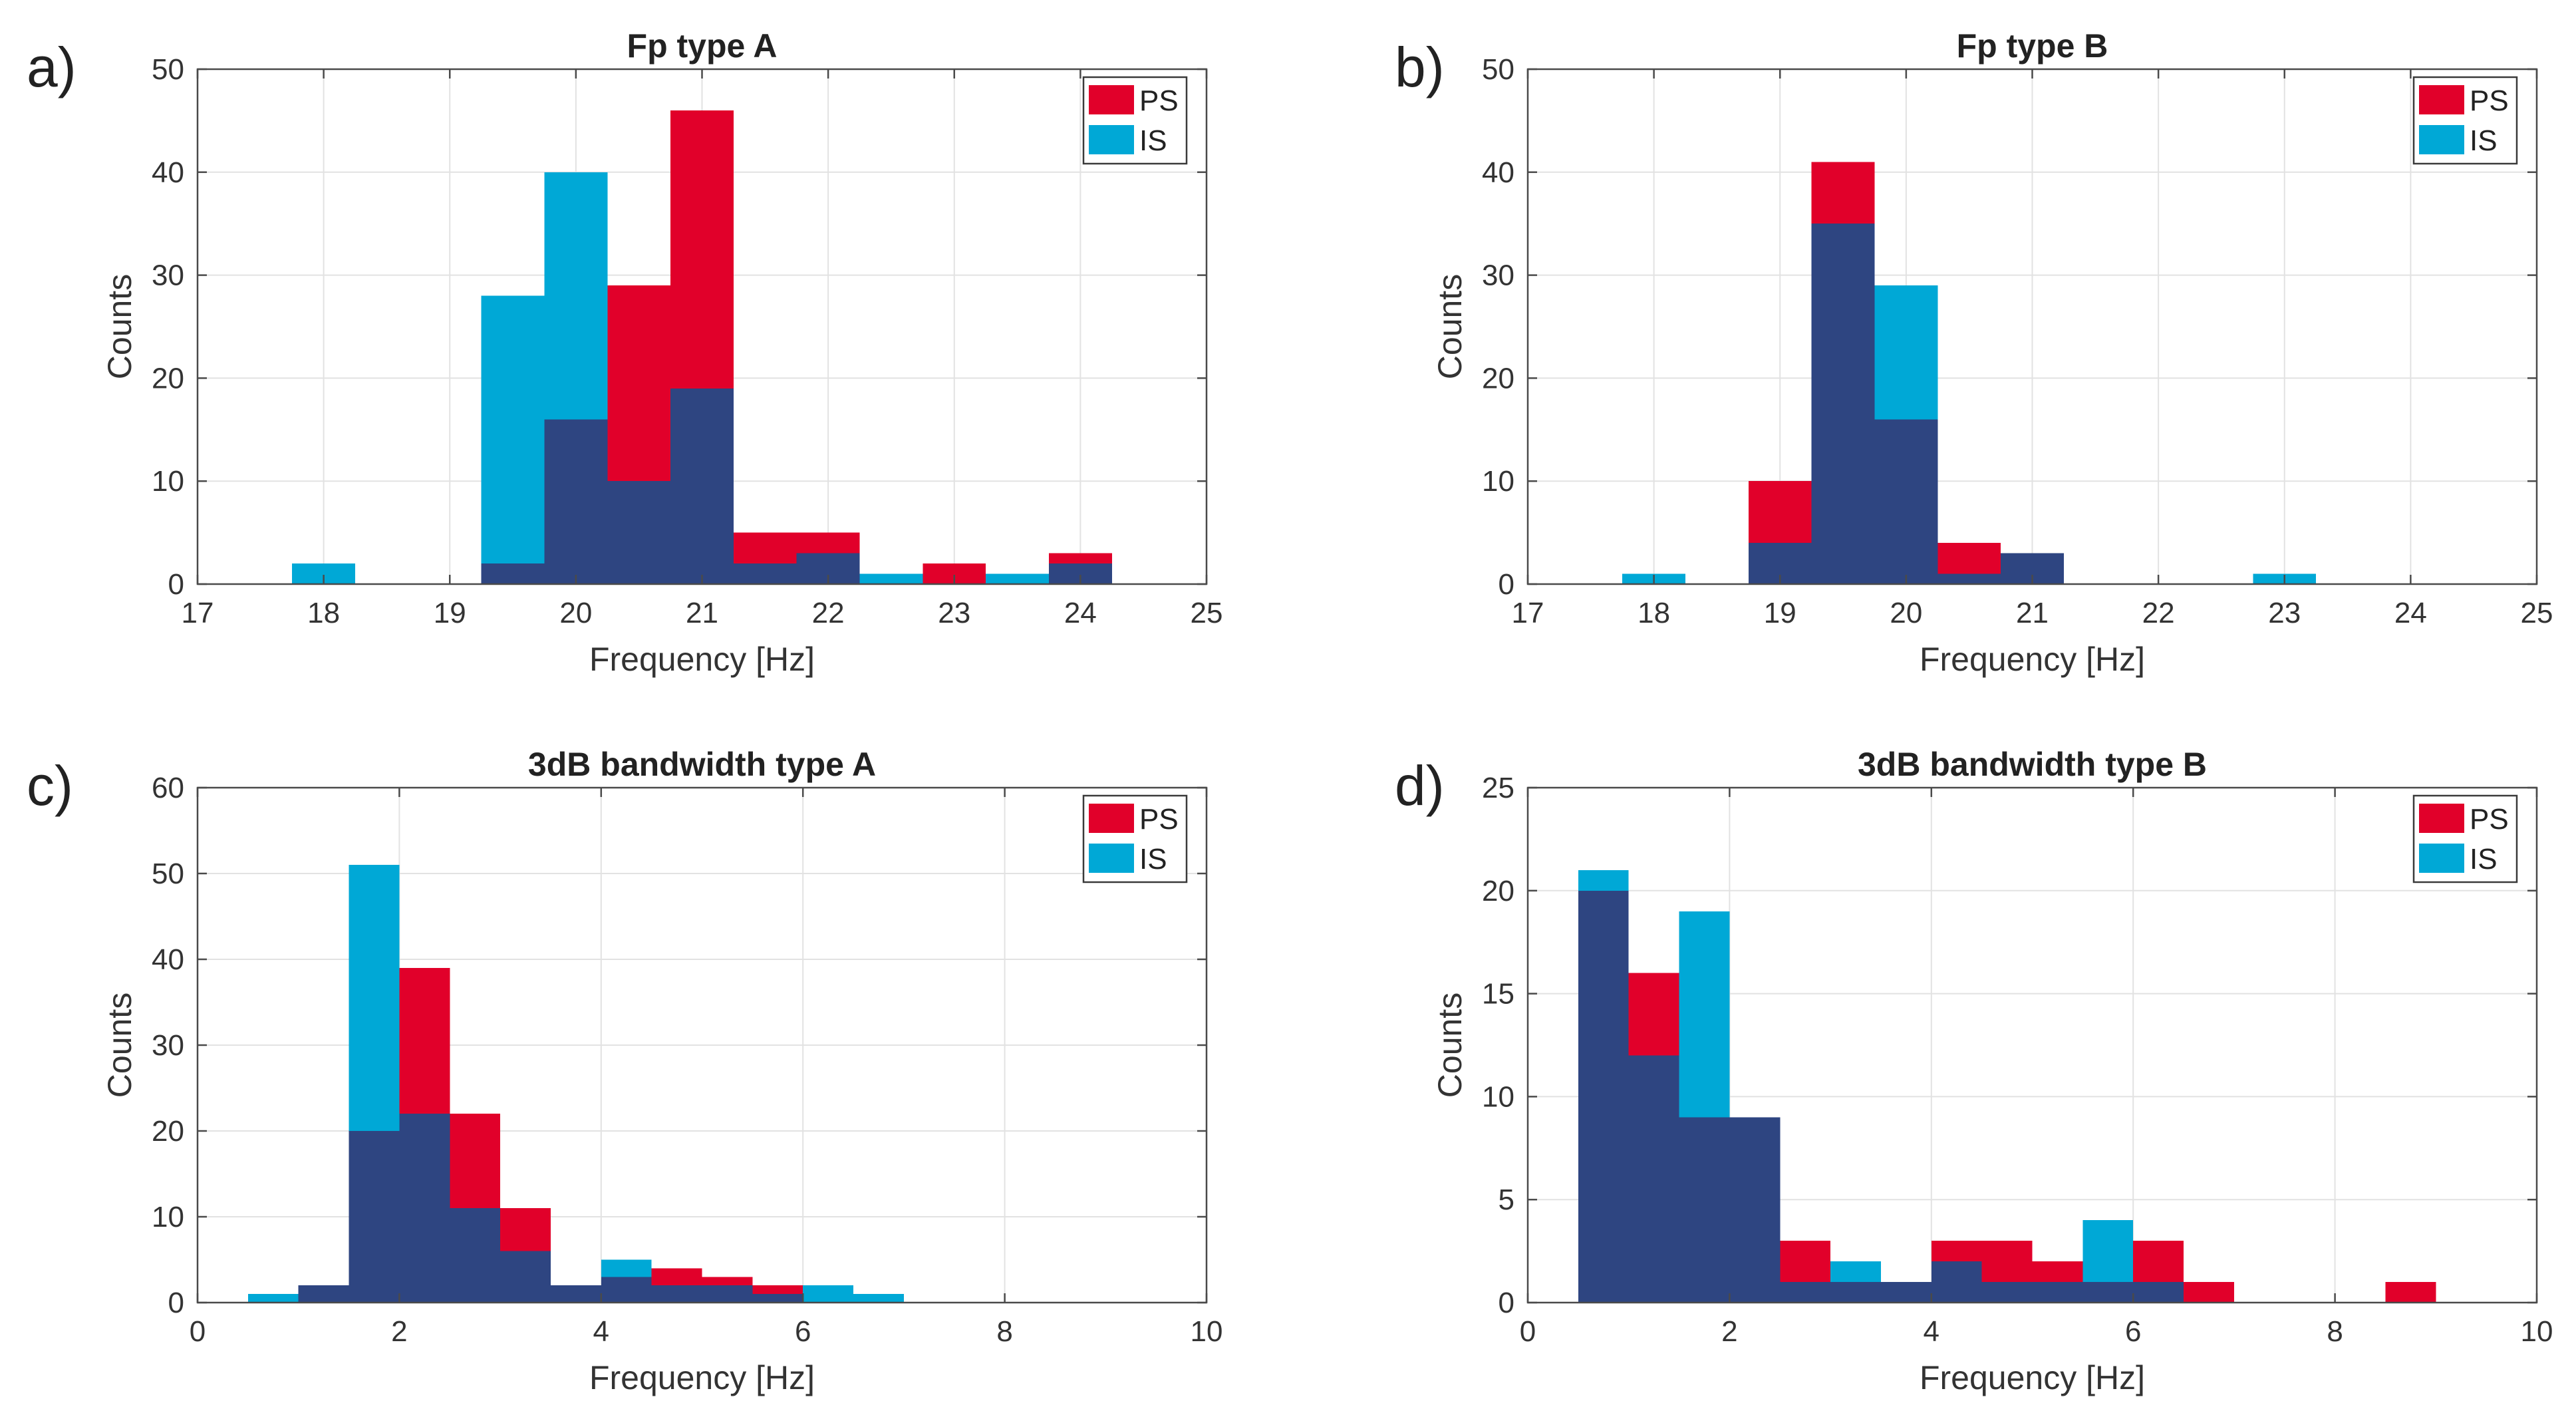 This screenshot has width=2576, height=1423. I want to click on x-tick-label: 0, so click(198, 1331).